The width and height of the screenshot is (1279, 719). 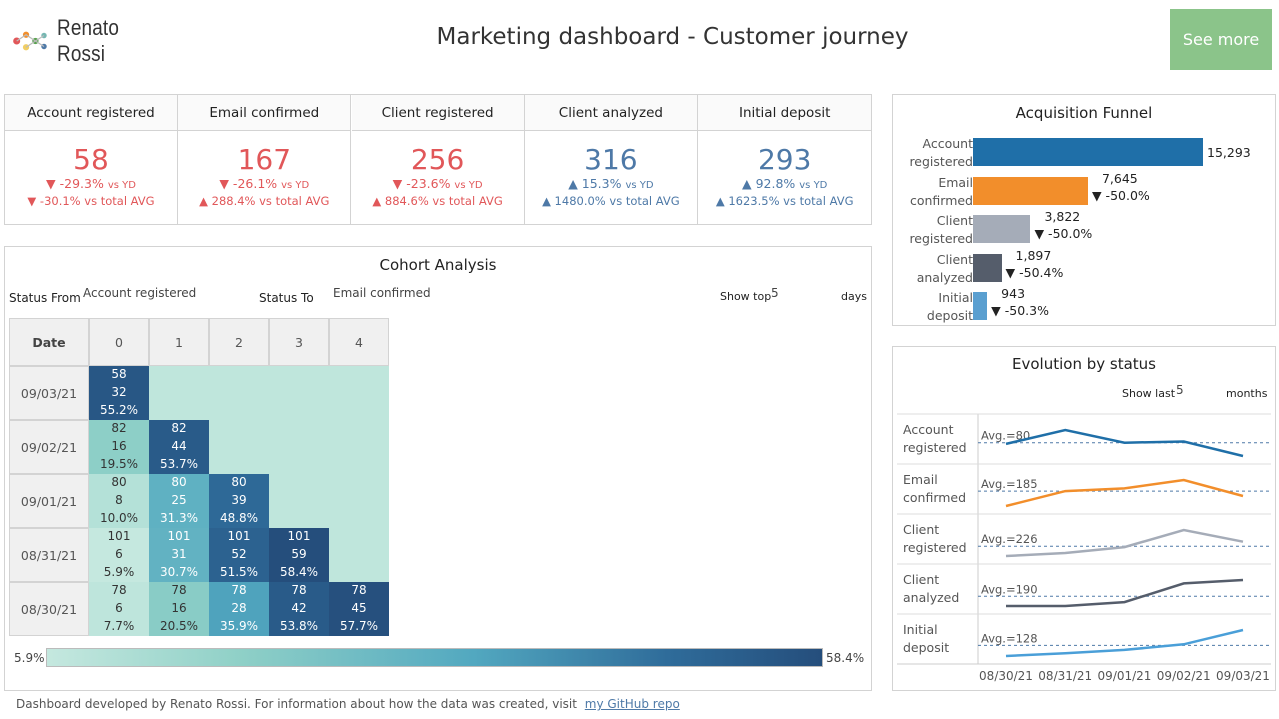 I want to click on cohort-cell: 80 25 31.3%, so click(x=179, y=501).